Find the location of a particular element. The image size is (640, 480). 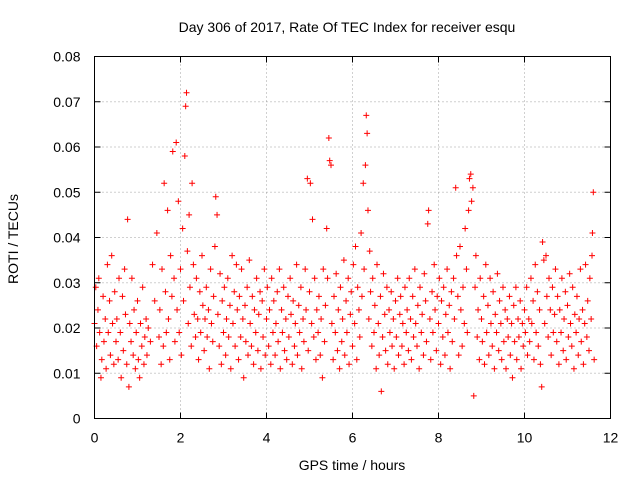

x-tick-label: 2 is located at coordinates (181, 438).